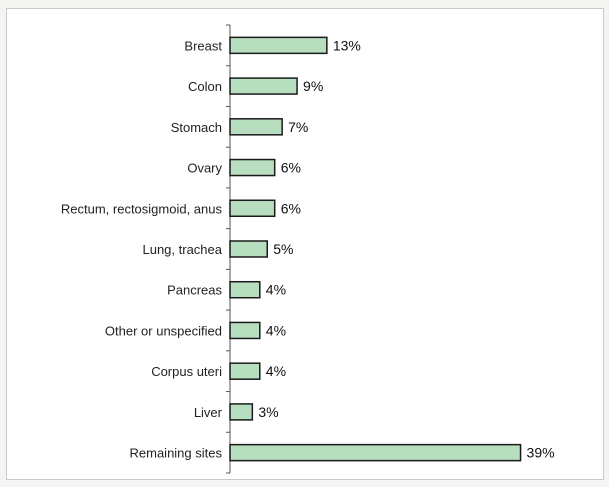 The height and width of the screenshot is (487, 609). What do you see at coordinates (298, 127) in the screenshot?
I see `value-label: 7%` at bounding box center [298, 127].